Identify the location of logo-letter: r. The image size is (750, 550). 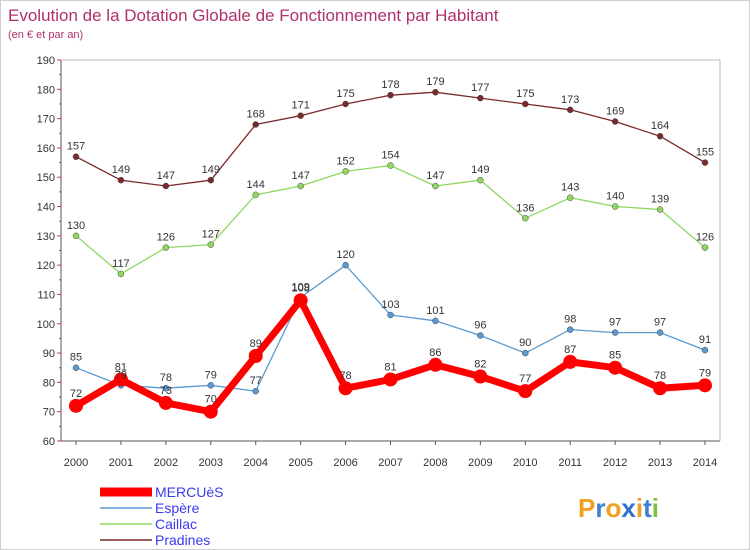
(600, 508).